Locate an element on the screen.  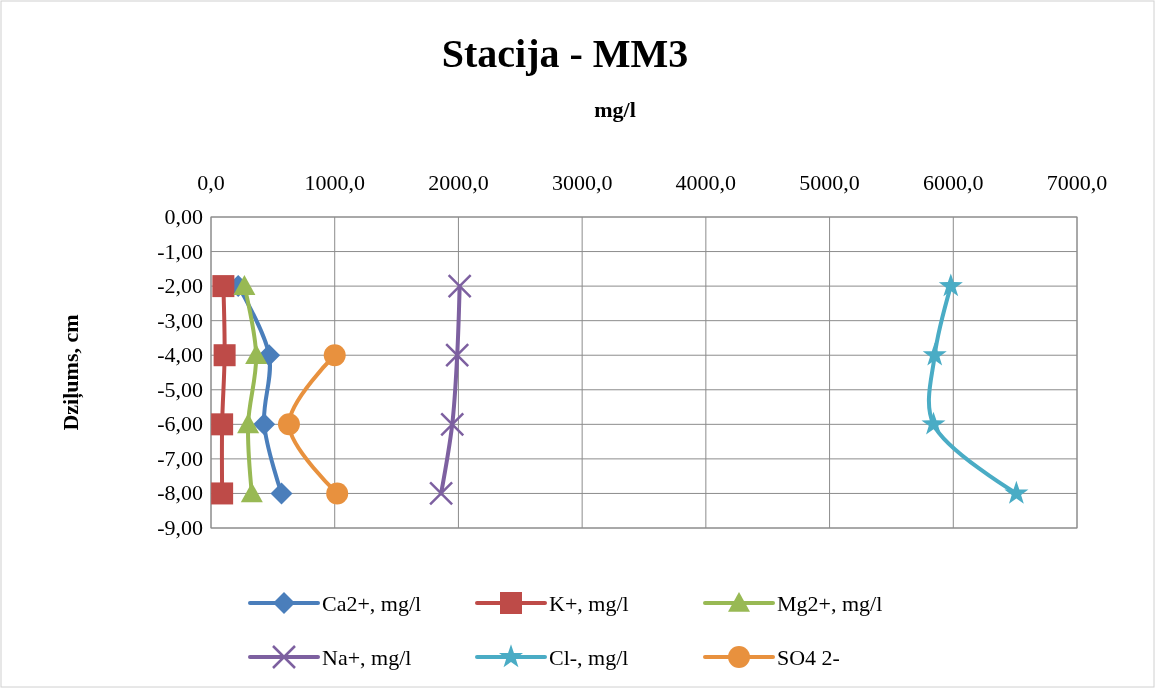
x-tick-label: 2000,0 is located at coordinates (458, 182).